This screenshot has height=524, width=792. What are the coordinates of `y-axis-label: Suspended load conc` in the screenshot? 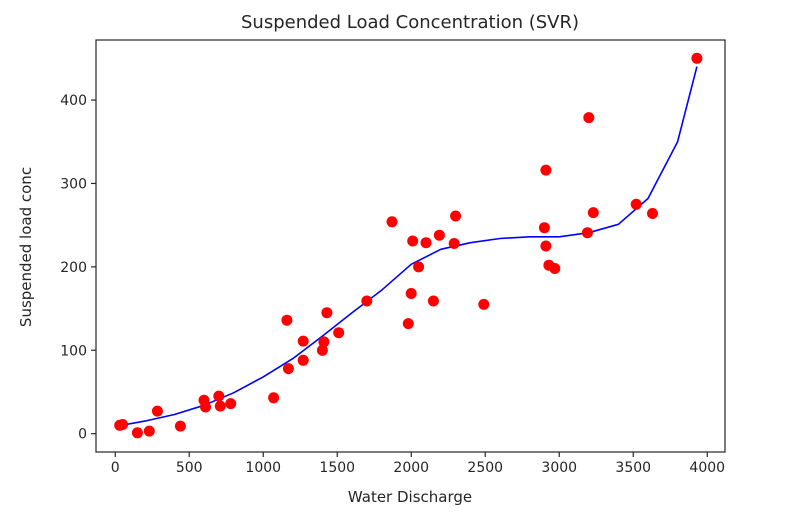 It's located at (26, 247).